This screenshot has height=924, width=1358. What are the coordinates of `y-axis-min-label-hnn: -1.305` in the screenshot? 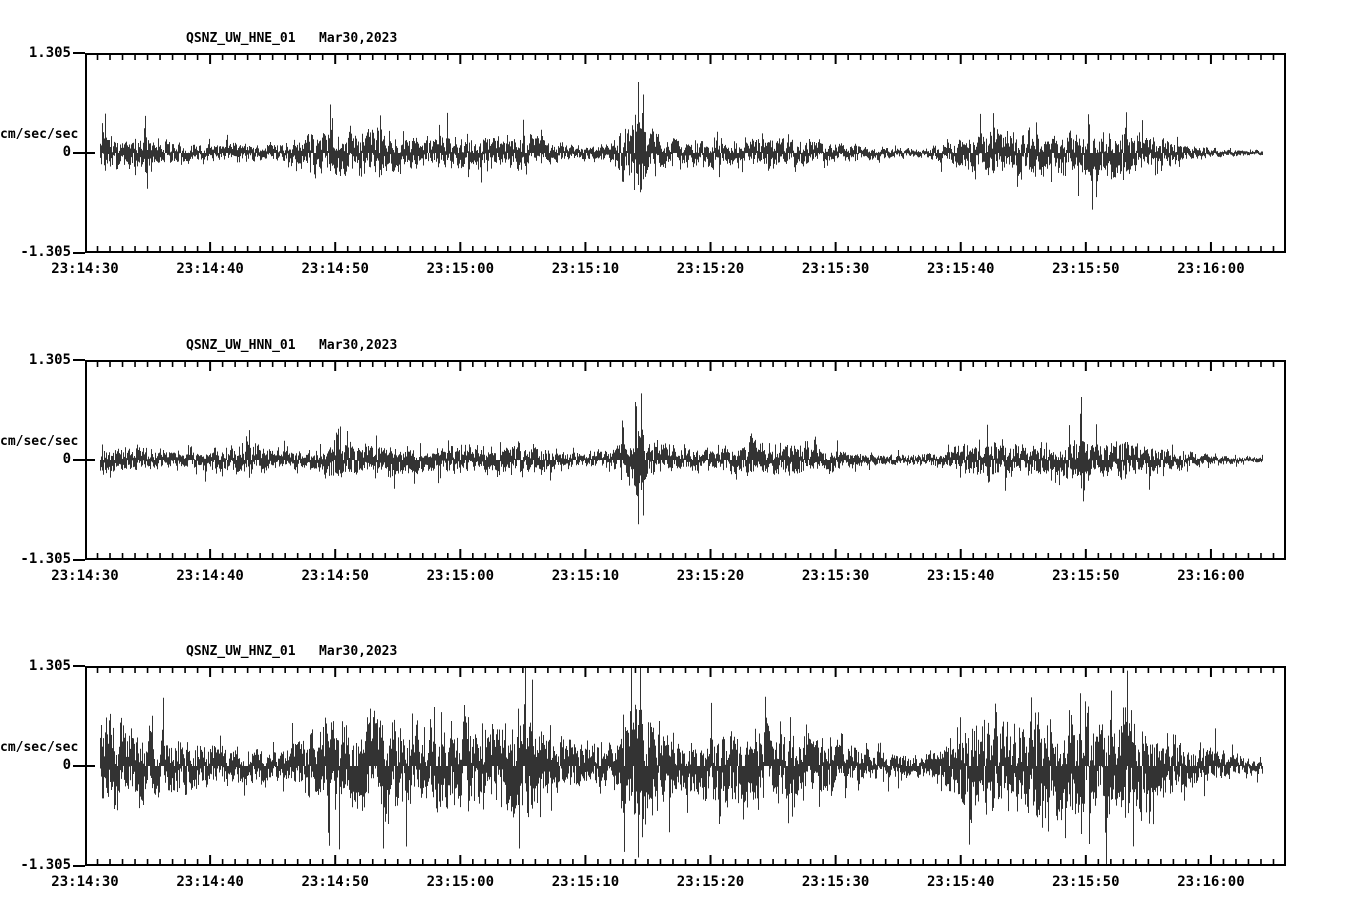 It's located at (45, 559).